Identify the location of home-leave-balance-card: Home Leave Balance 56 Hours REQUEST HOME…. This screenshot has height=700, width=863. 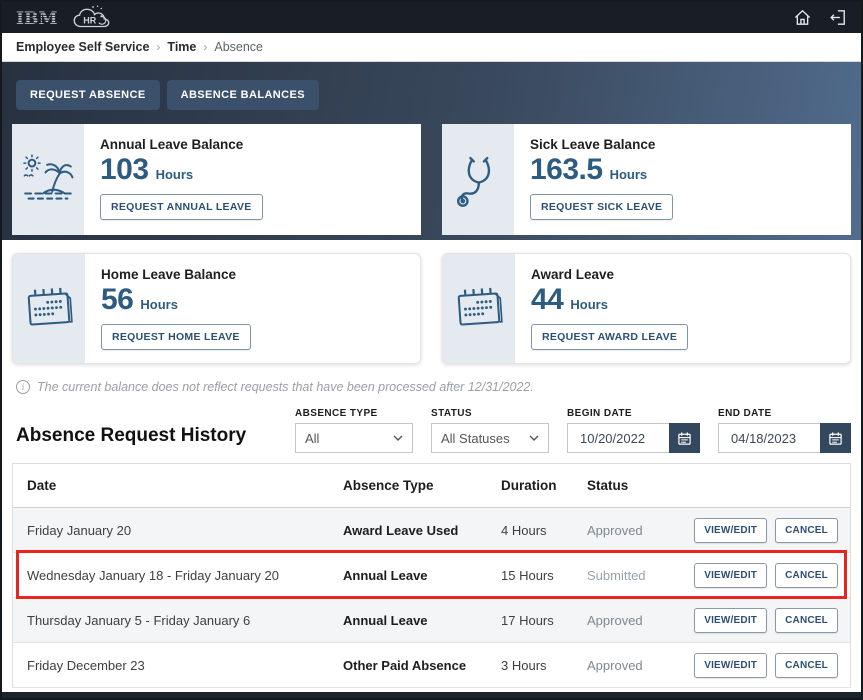
(216, 308).